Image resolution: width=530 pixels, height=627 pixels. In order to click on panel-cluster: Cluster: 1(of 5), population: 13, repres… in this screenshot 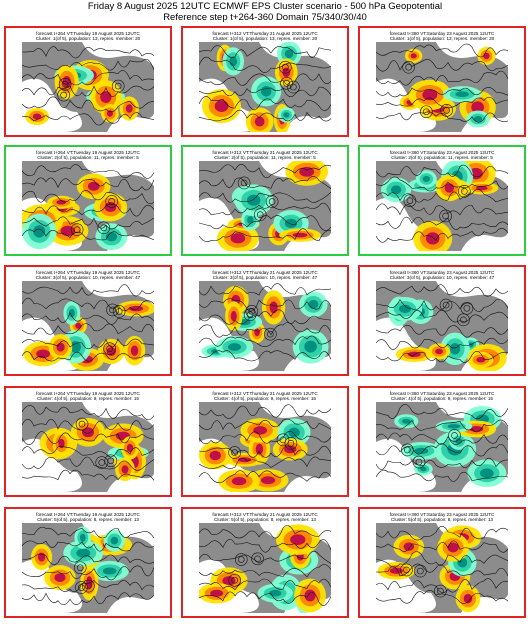, I will do `click(265, 38)`.